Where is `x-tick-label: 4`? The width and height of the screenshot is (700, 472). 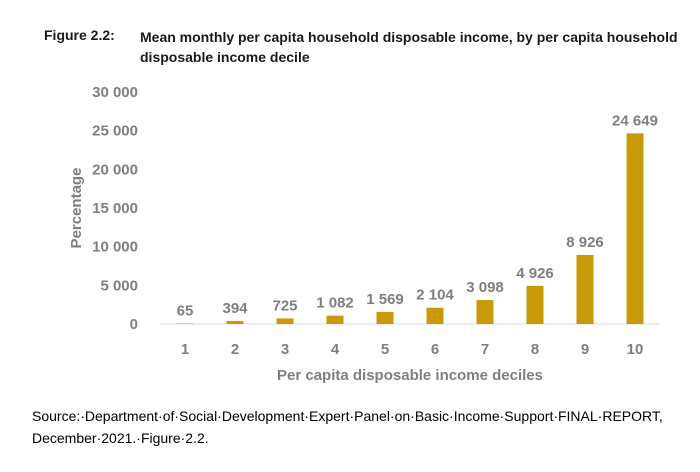
x-tick-label: 4 is located at coordinates (335, 349).